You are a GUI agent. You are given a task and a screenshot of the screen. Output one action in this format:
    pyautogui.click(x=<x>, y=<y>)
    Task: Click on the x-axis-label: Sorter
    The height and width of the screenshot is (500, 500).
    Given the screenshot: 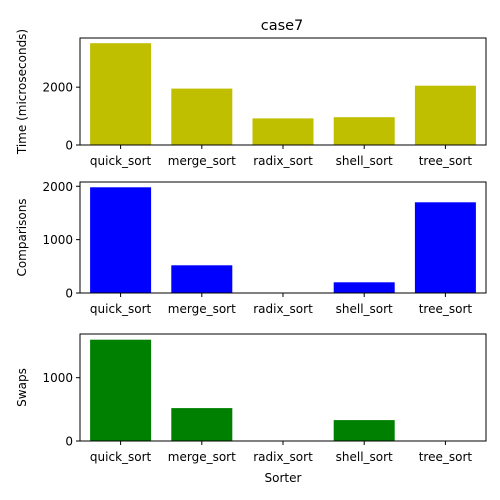 What is the action you would take?
    pyautogui.click(x=283, y=478)
    